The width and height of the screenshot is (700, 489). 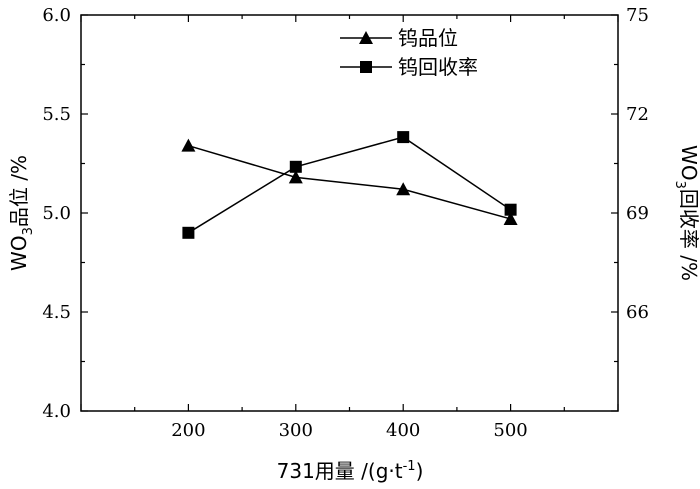 What do you see at coordinates (56, 15) in the screenshot?
I see `y-left-tick-label: 6.0` at bounding box center [56, 15].